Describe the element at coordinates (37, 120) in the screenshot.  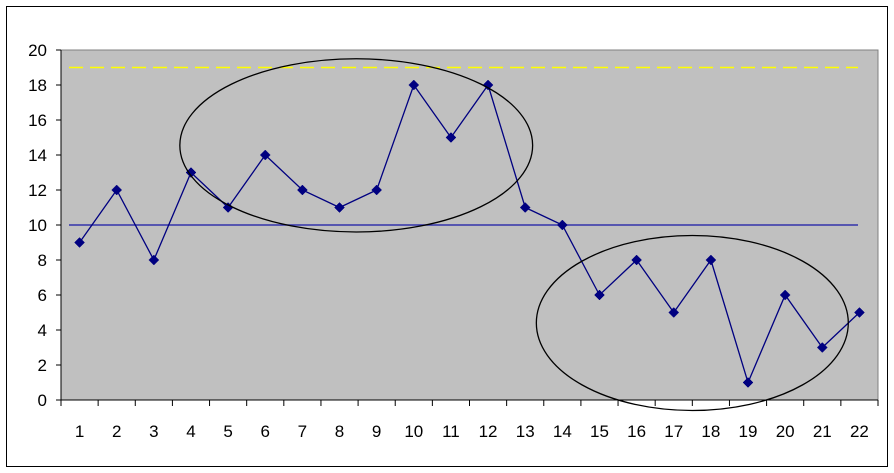
I see `y-tick-label: 16` at that location.